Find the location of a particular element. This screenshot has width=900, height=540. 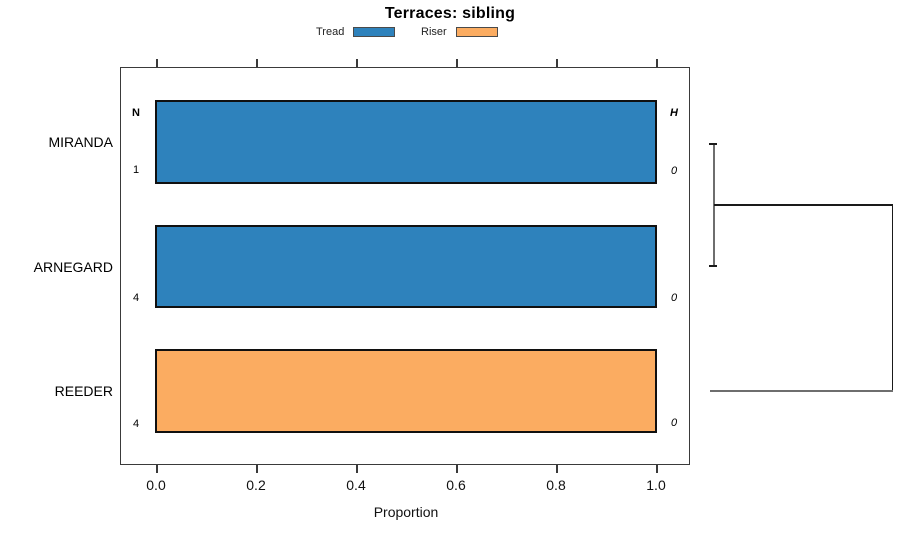

dendrogram-bracket-cap-bottom is located at coordinates (713, 265).